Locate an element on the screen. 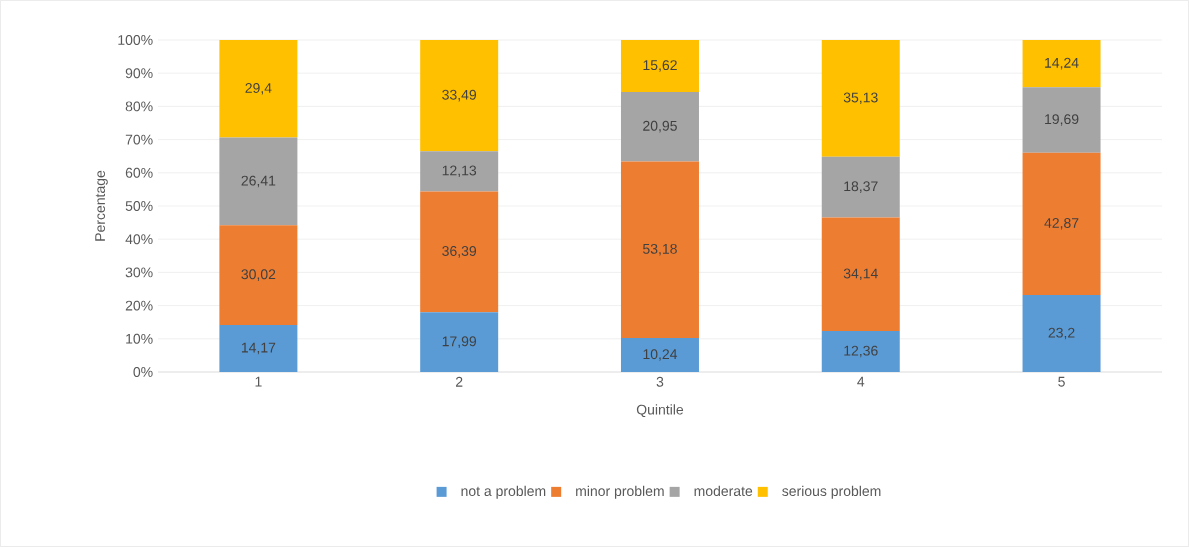  data-label: 30,02 is located at coordinates (258, 275).